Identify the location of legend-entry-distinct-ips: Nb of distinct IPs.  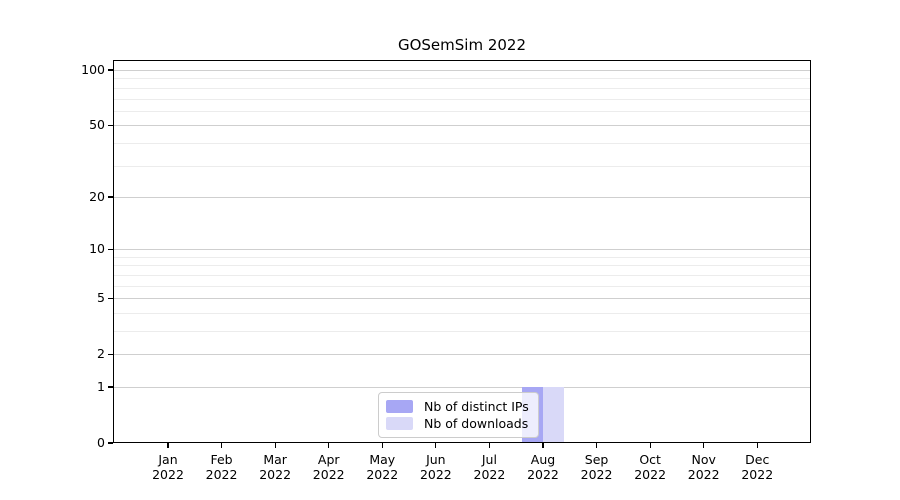
(457, 406).